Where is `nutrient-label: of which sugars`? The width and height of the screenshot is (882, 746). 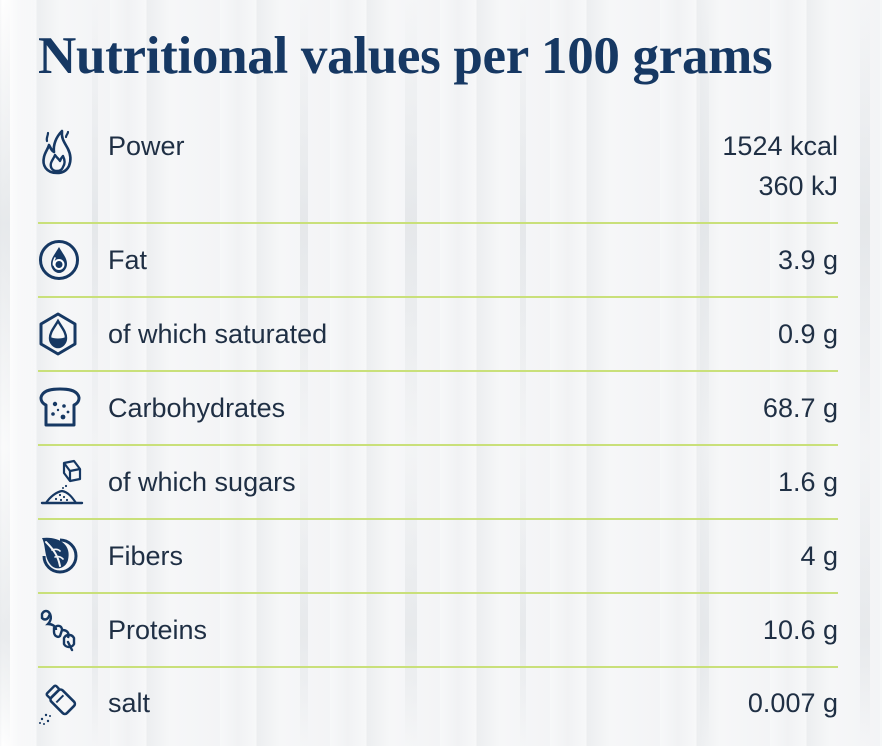 nutrient-label: of which sugars is located at coordinates (202, 482).